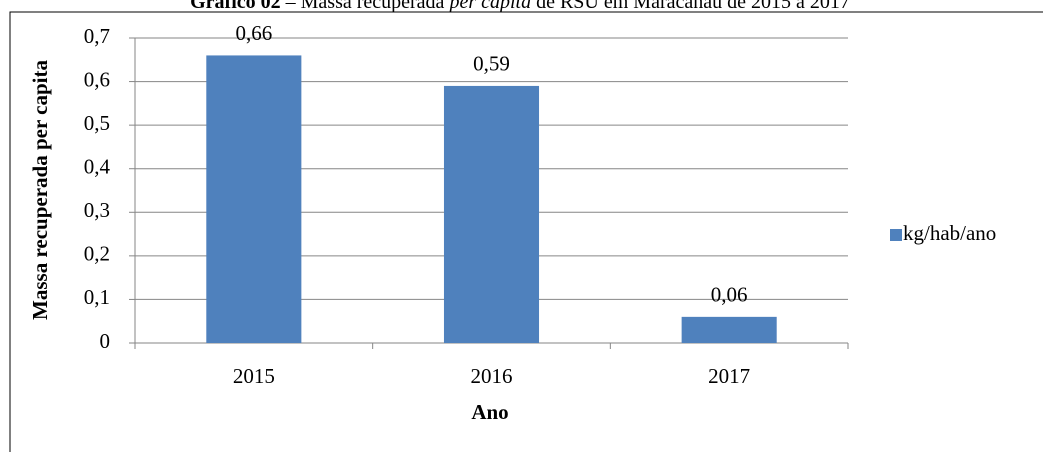 The width and height of the screenshot is (1043, 452). Describe the element at coordinates (97, 123) in the screenshot. I see `y-tick-label: 0,5` at that location.